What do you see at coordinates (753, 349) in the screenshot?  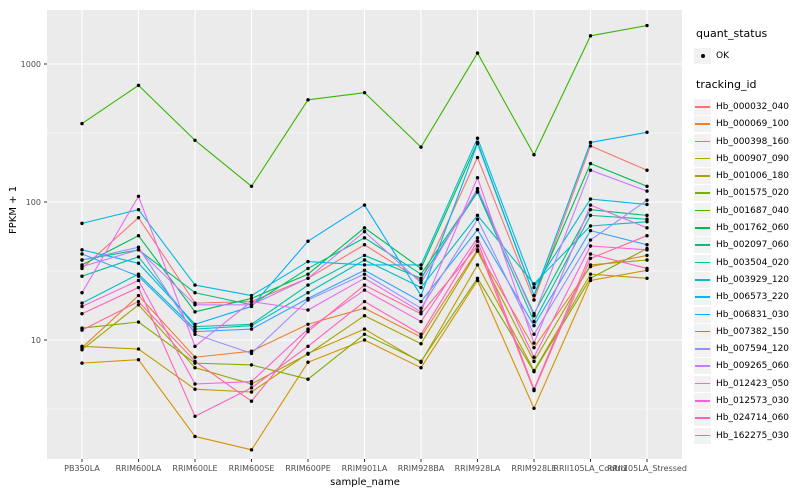 I see `legend-item-label: Hb_007594_120` at bounding box center [753, 349].